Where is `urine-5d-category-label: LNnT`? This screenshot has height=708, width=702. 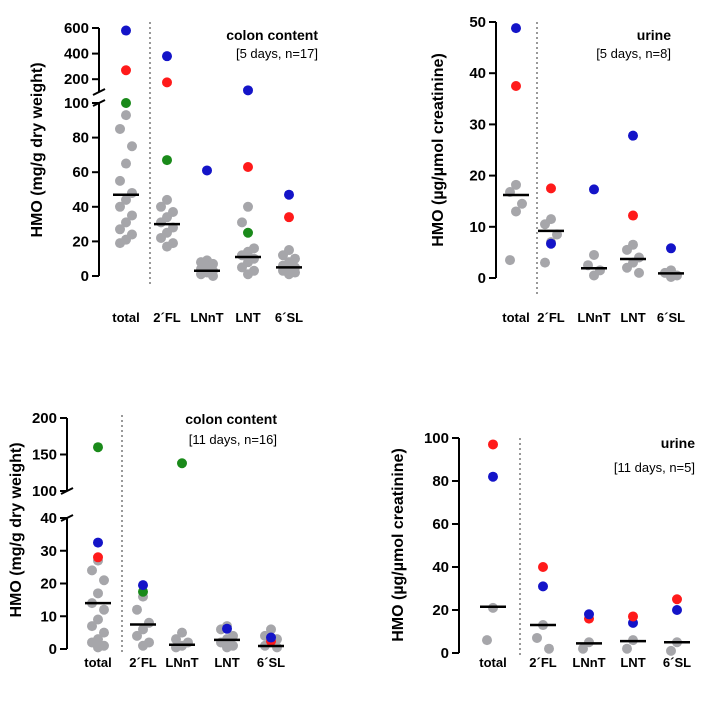
urine-5d-category-label: LNnT is located at coordinates (593, 317).